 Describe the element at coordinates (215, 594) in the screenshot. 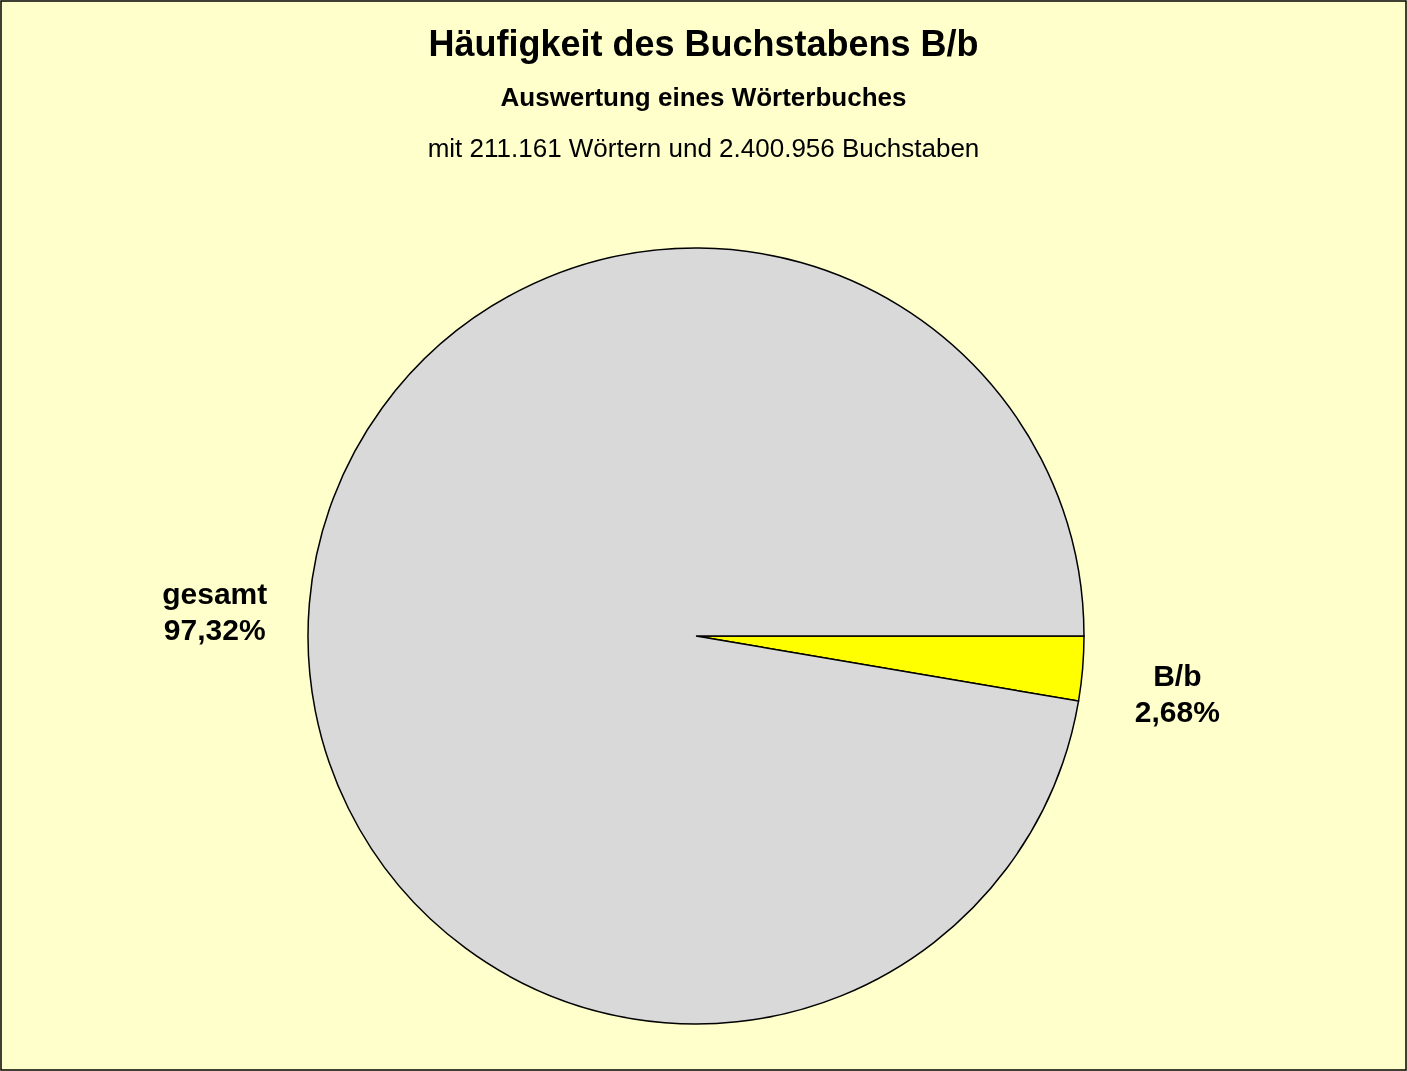

I see `slice-label: gesamt` at that location.